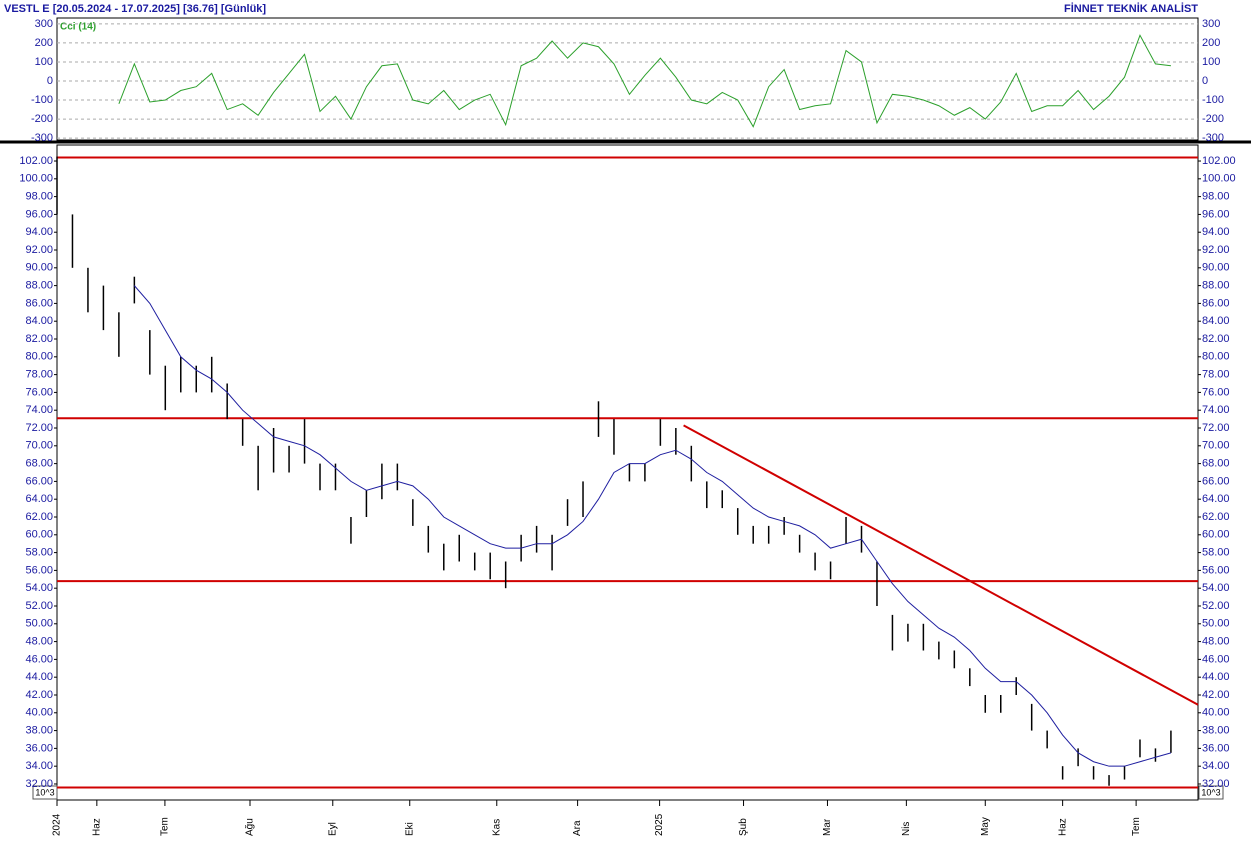 The image size is (1251, 841). Describe the element at coordinates (39, 357) in the screenshot. I see `y-tick-label: 80.00` at that location.